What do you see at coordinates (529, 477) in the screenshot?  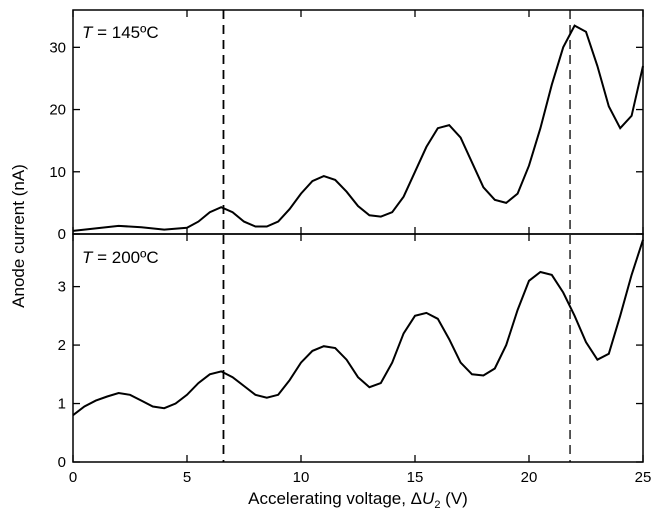 I see `x-tick-label: 20` at bounding box center [529, 477].